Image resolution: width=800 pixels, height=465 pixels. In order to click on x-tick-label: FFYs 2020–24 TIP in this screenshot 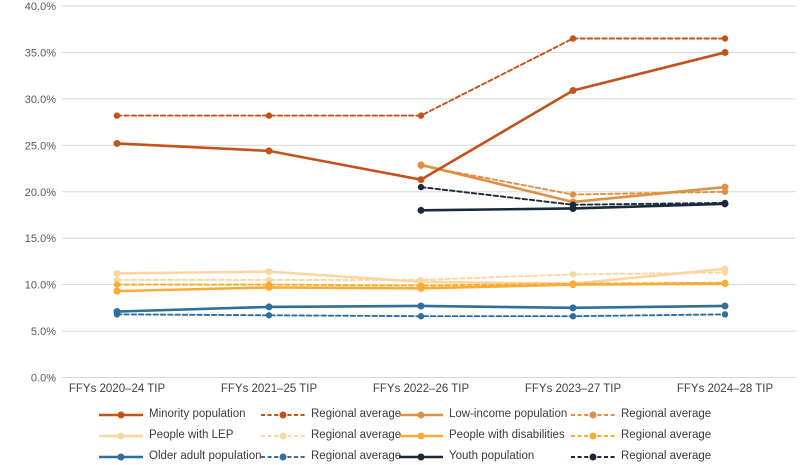, I will do `click(117, 389)`.